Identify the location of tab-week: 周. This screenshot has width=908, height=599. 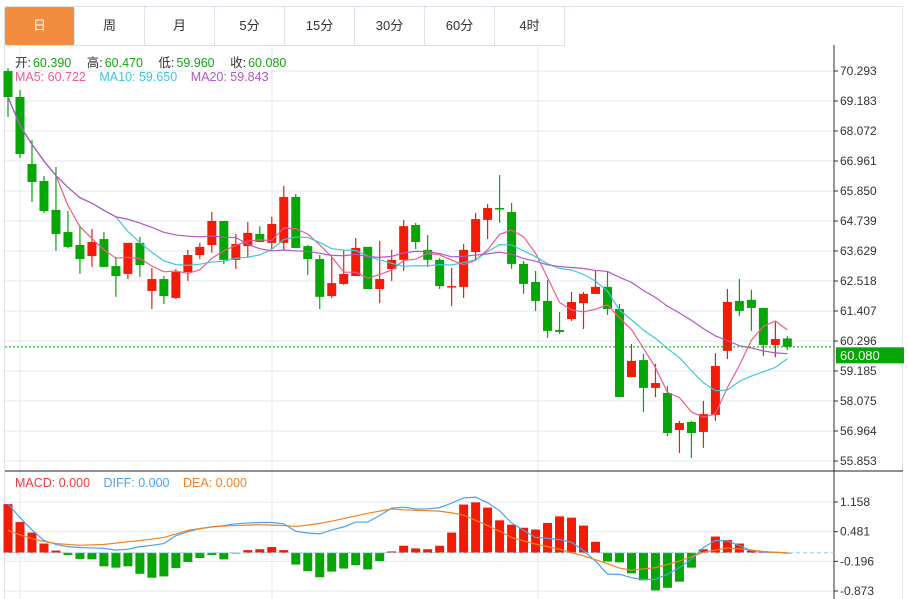
(110, 26).